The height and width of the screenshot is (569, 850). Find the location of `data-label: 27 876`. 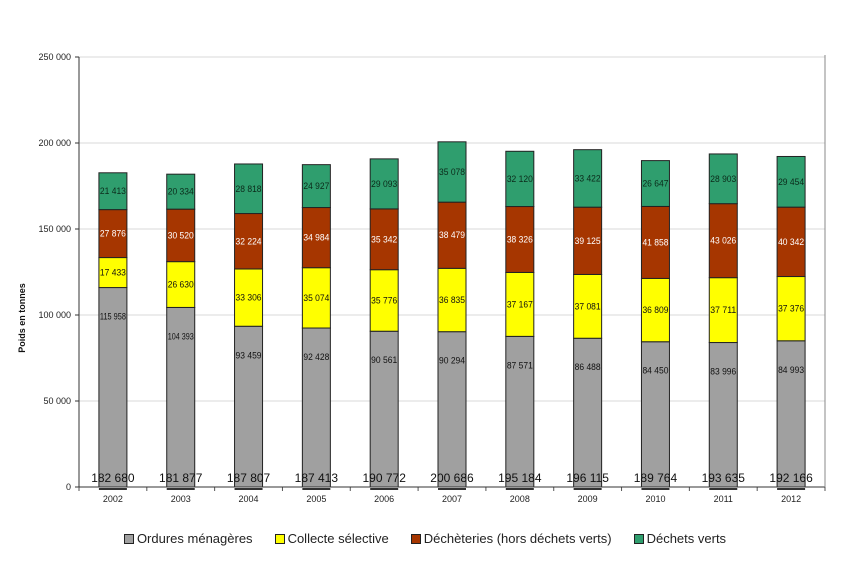

data-label: 27 876 is located at coordinates (113, 234).